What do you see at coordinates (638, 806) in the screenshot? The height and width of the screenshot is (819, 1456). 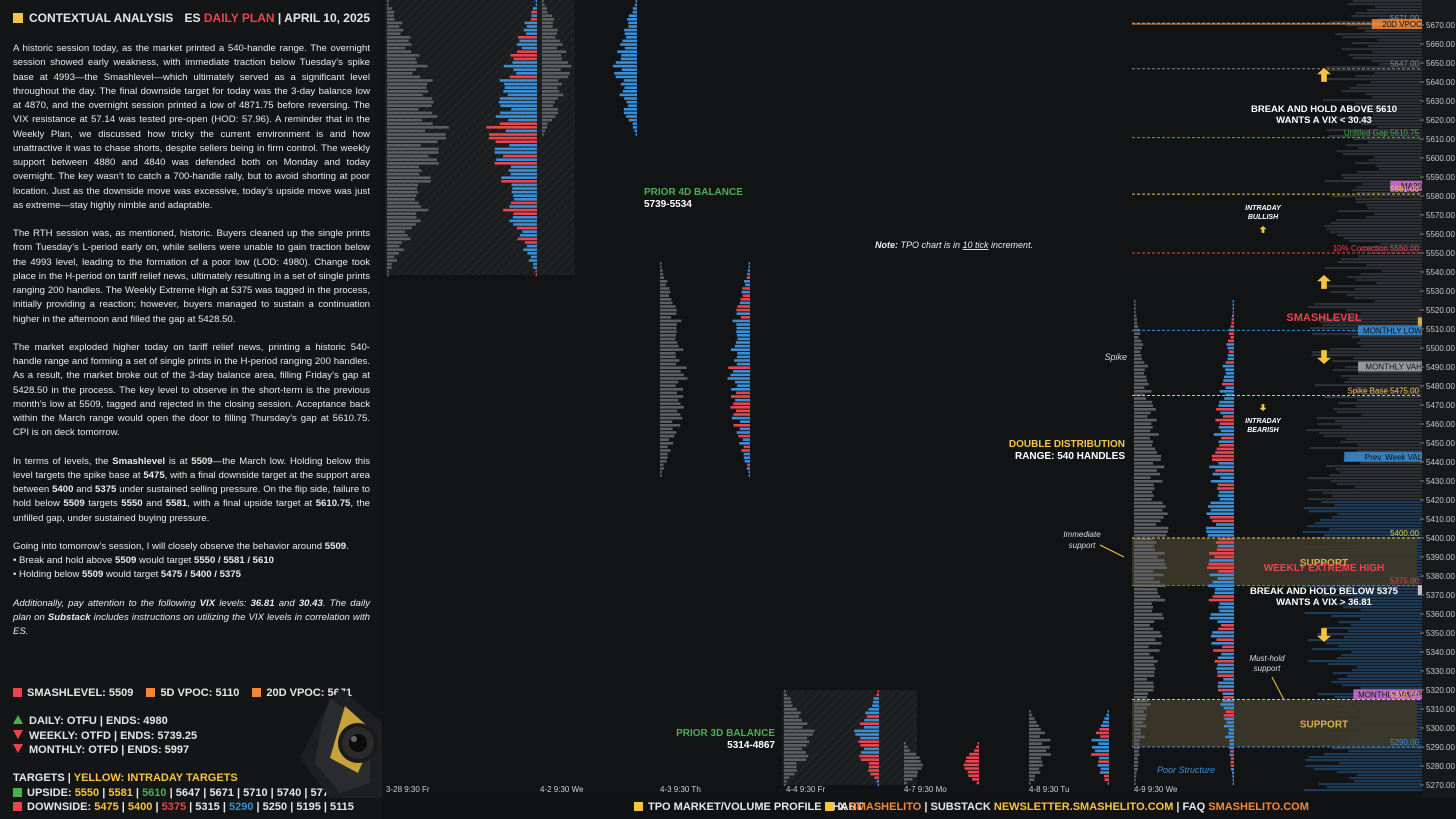 I see `yellow-square-icon` at bounding box center [638, 806].